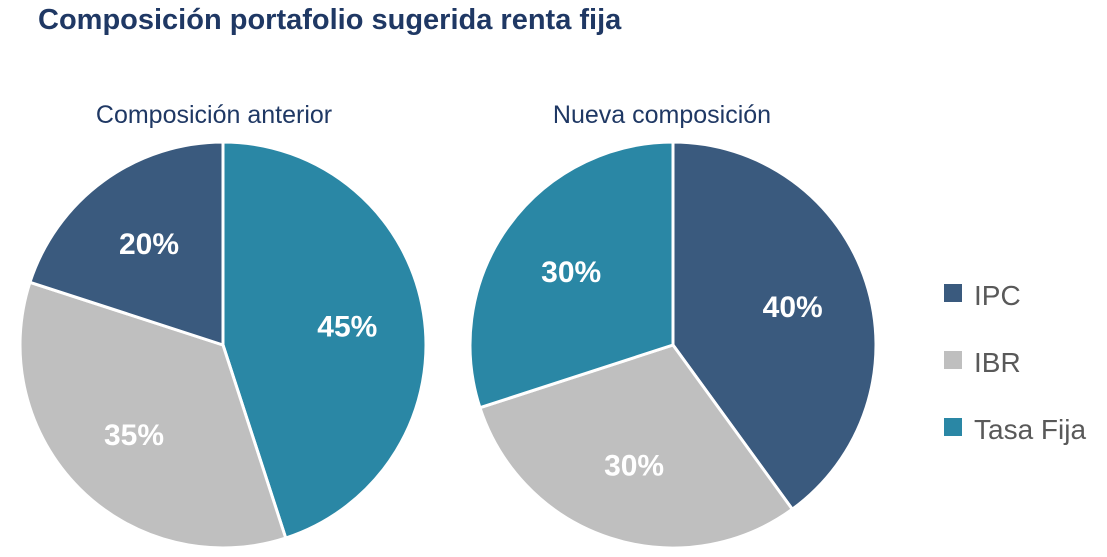 Image resolution: width=1107 pixels, height=557 pixels. I want to click on legend-swatch-ibr, so click(953, 360).